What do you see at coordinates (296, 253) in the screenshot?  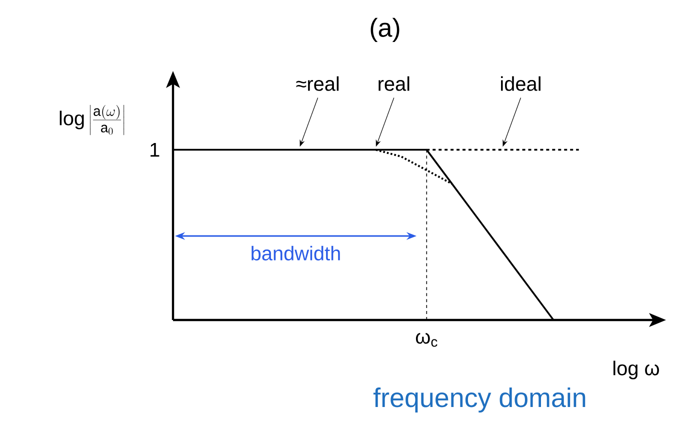 I see `annotation: bandwidth` at bounding box center [296, 253].